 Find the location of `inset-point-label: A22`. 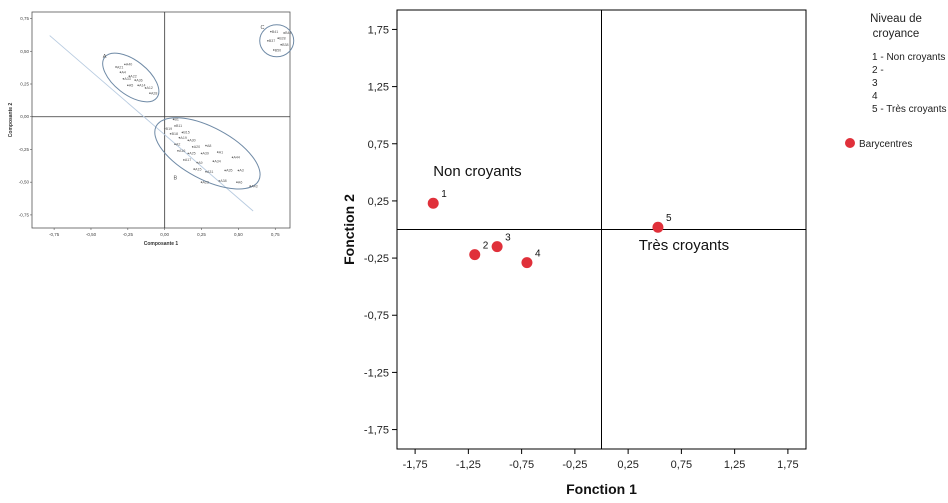

inset-point-label: A22 is located at coordinates (133, 76).